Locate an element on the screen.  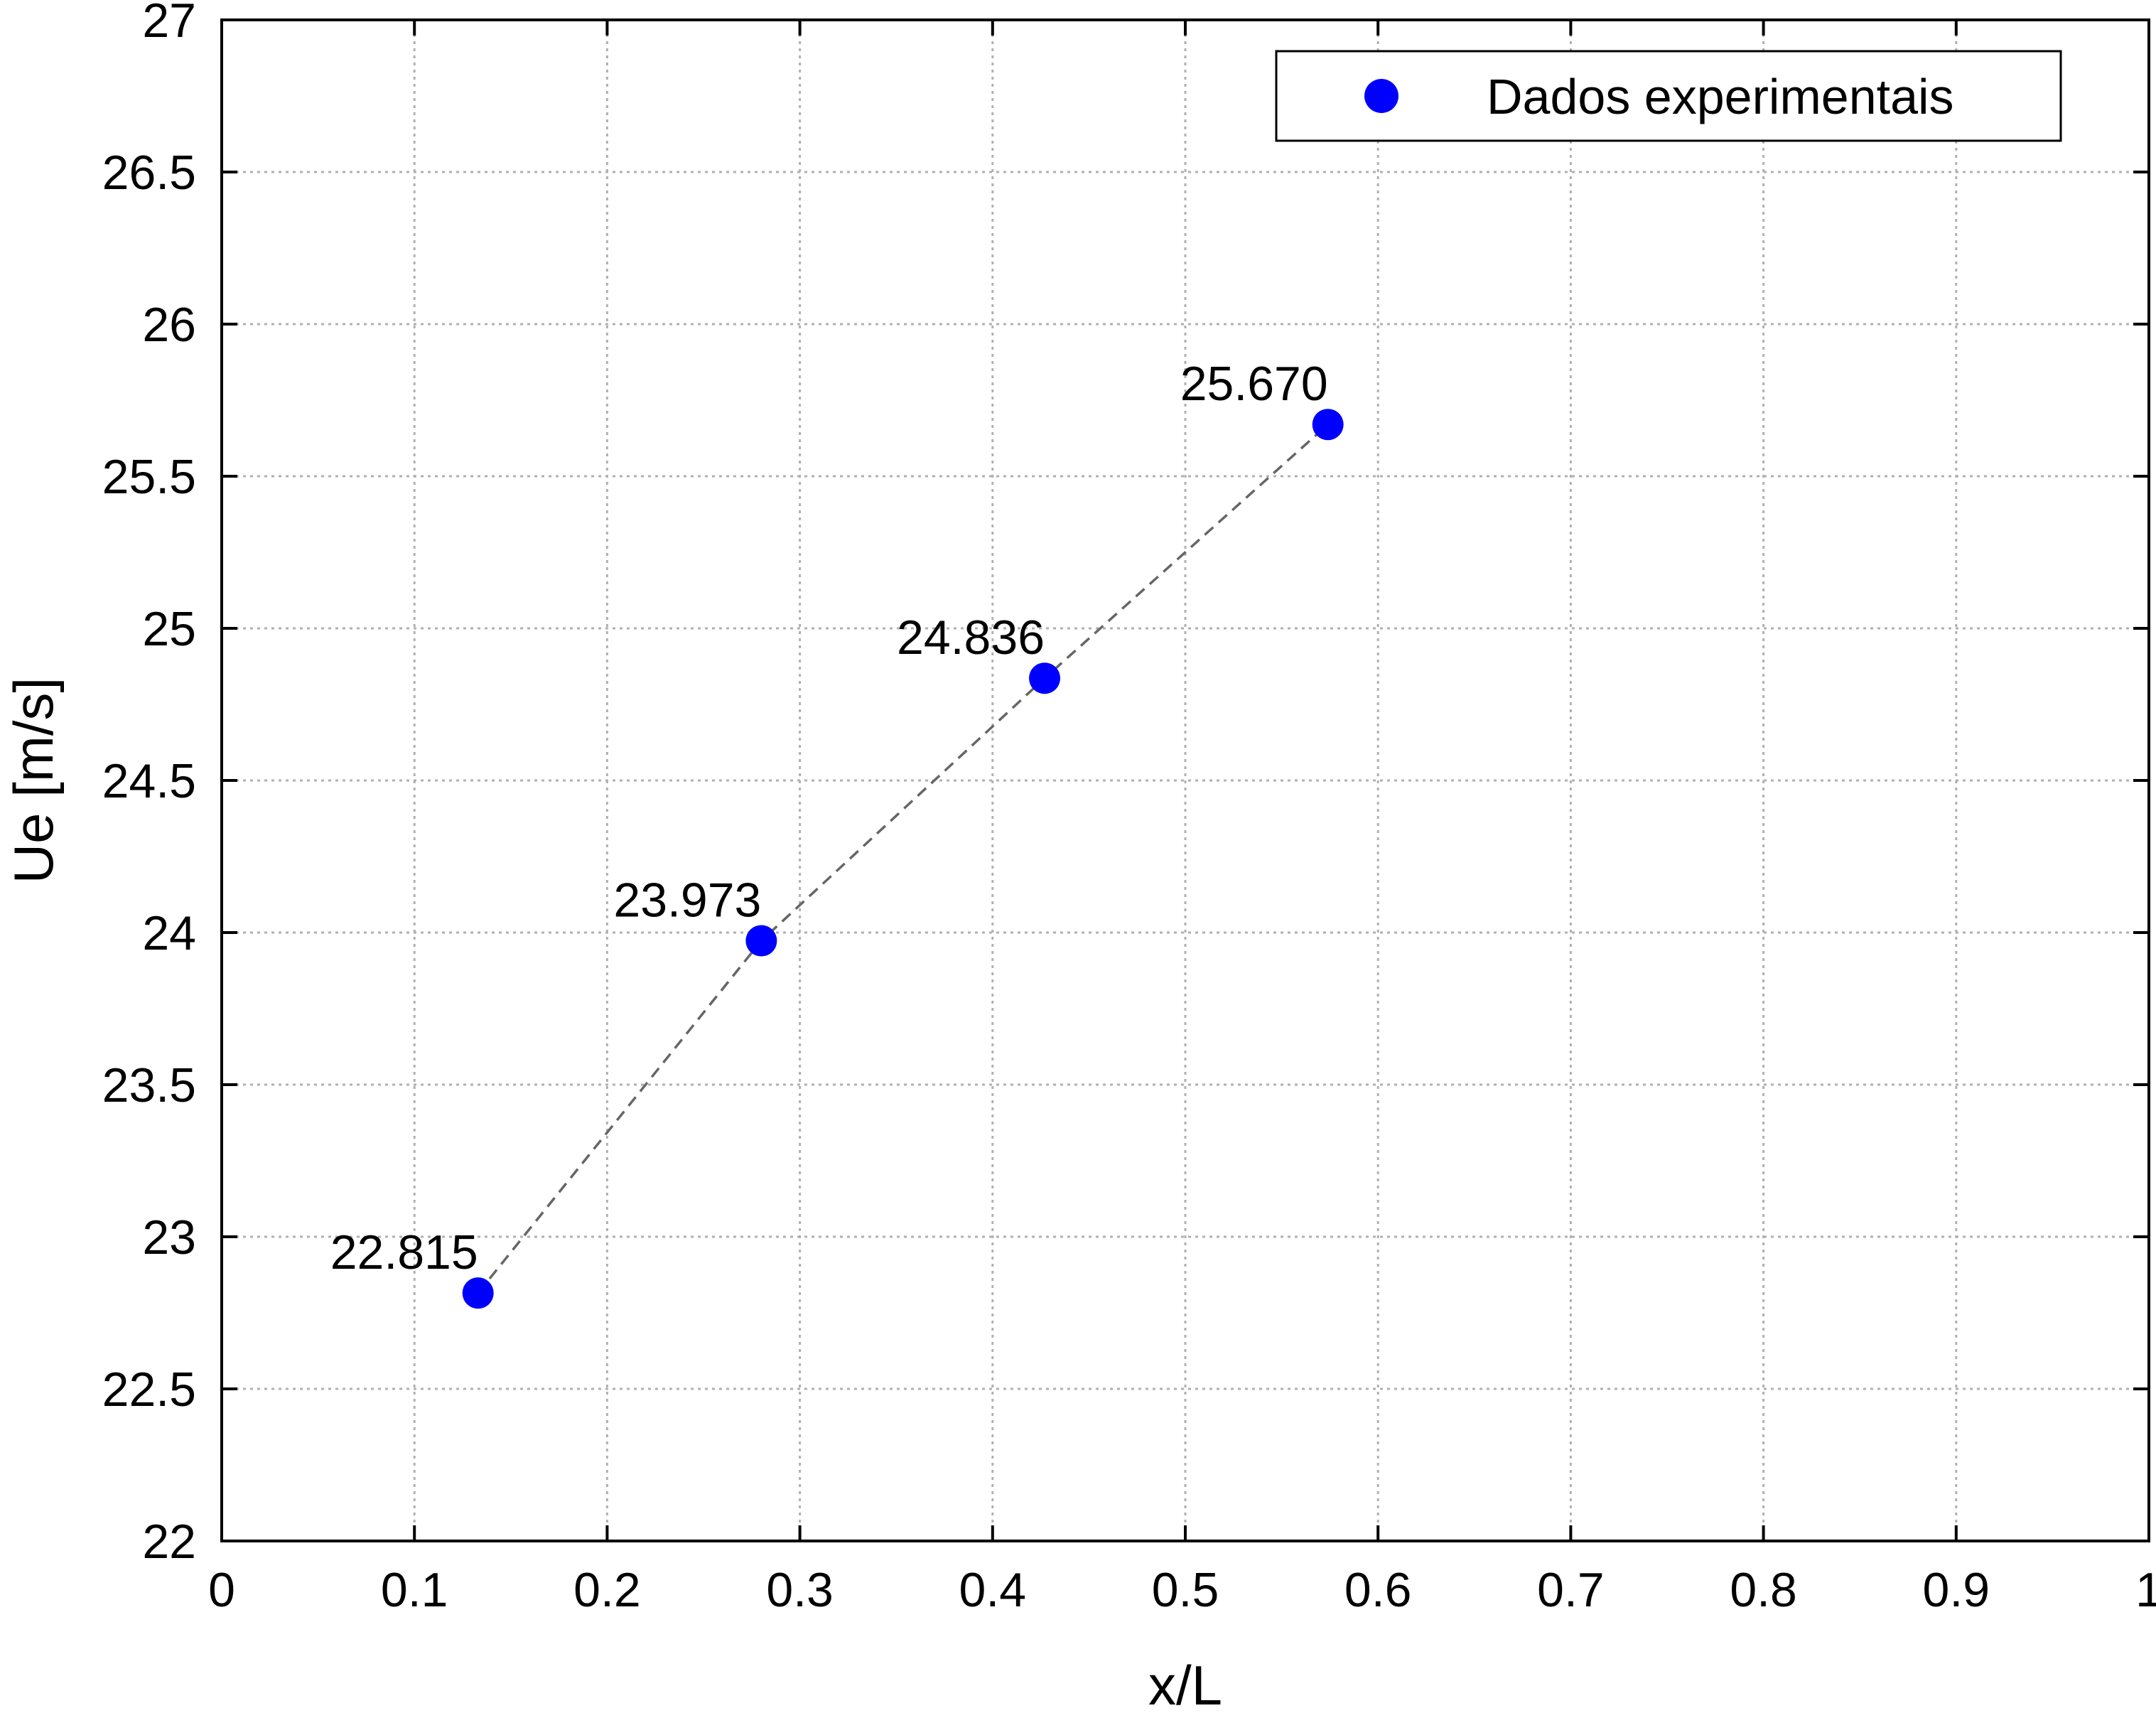
y-tick-label: 27 is located at coordinates (169, 24).